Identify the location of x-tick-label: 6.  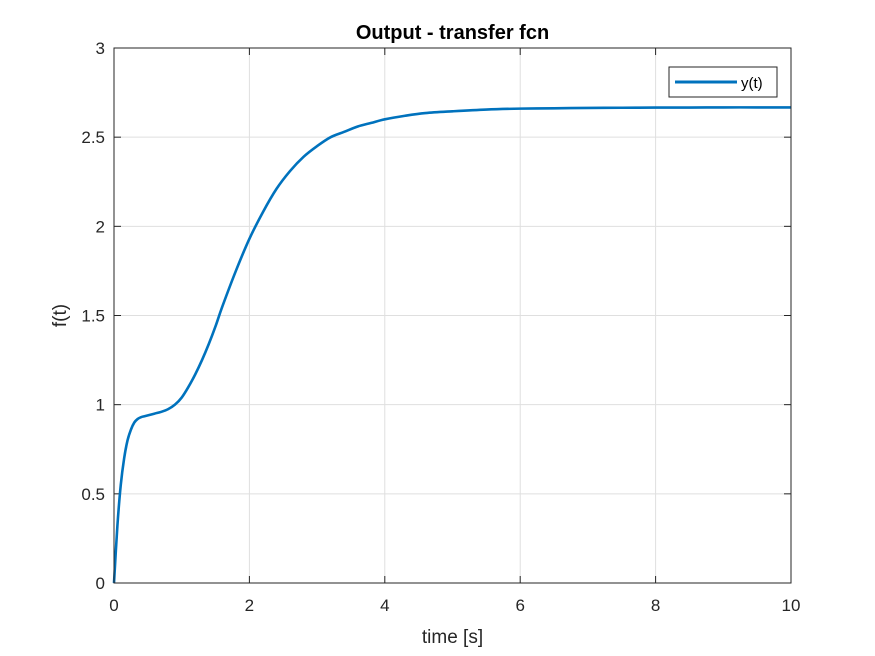
(519, 605).